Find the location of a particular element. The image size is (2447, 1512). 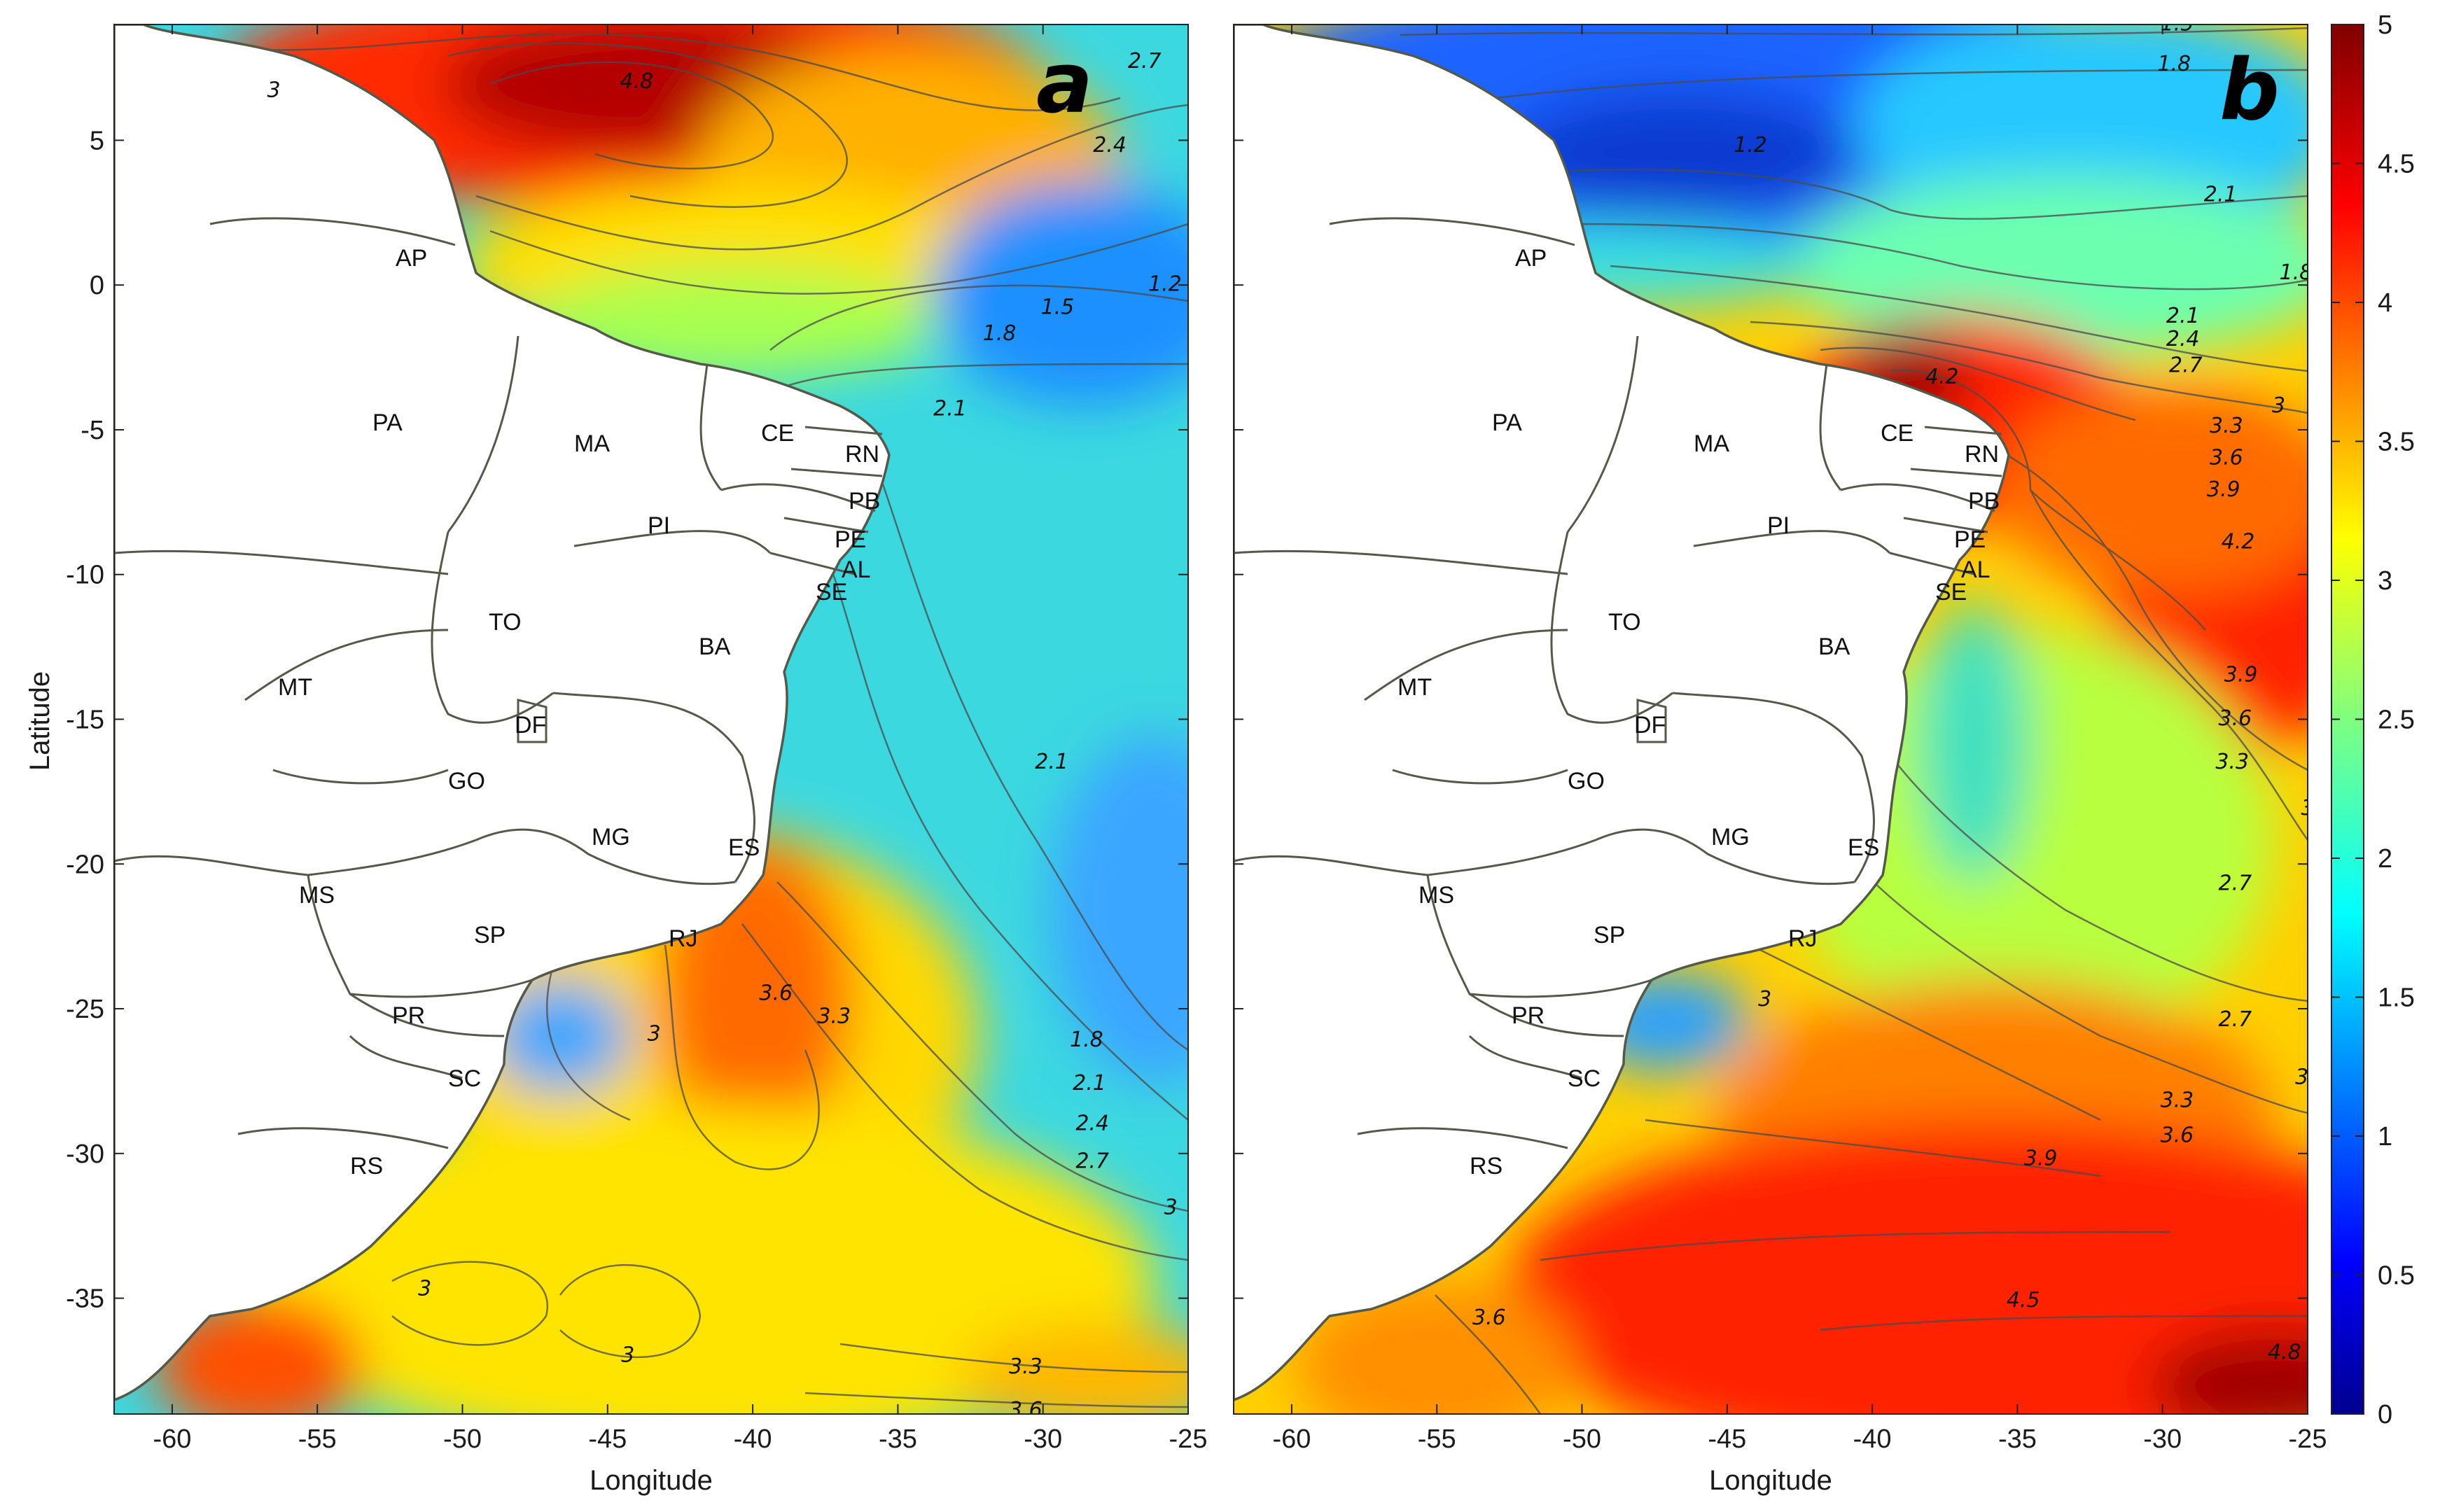

y-tick-label: -30 is located at coordinates (85, 1154).